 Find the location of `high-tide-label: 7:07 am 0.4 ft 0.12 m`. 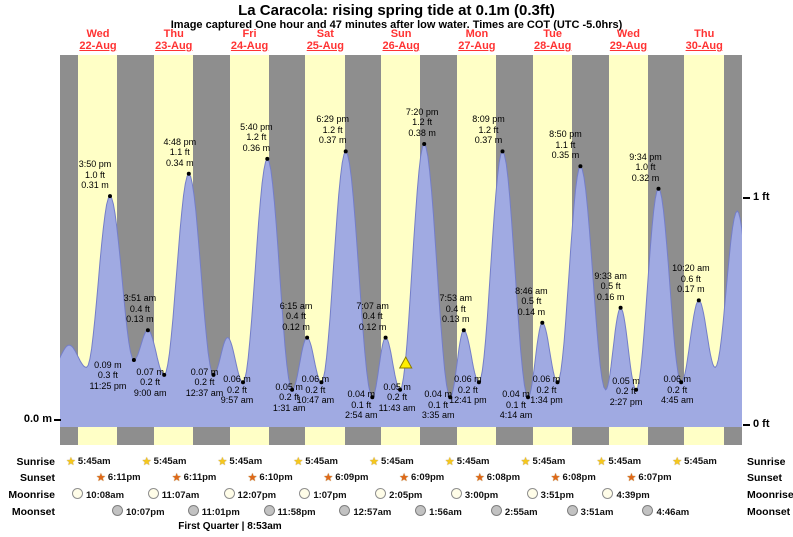

high-tide-label: 7:07 am 0.4 ft 0.12 m is located at coordinates (372, 316).